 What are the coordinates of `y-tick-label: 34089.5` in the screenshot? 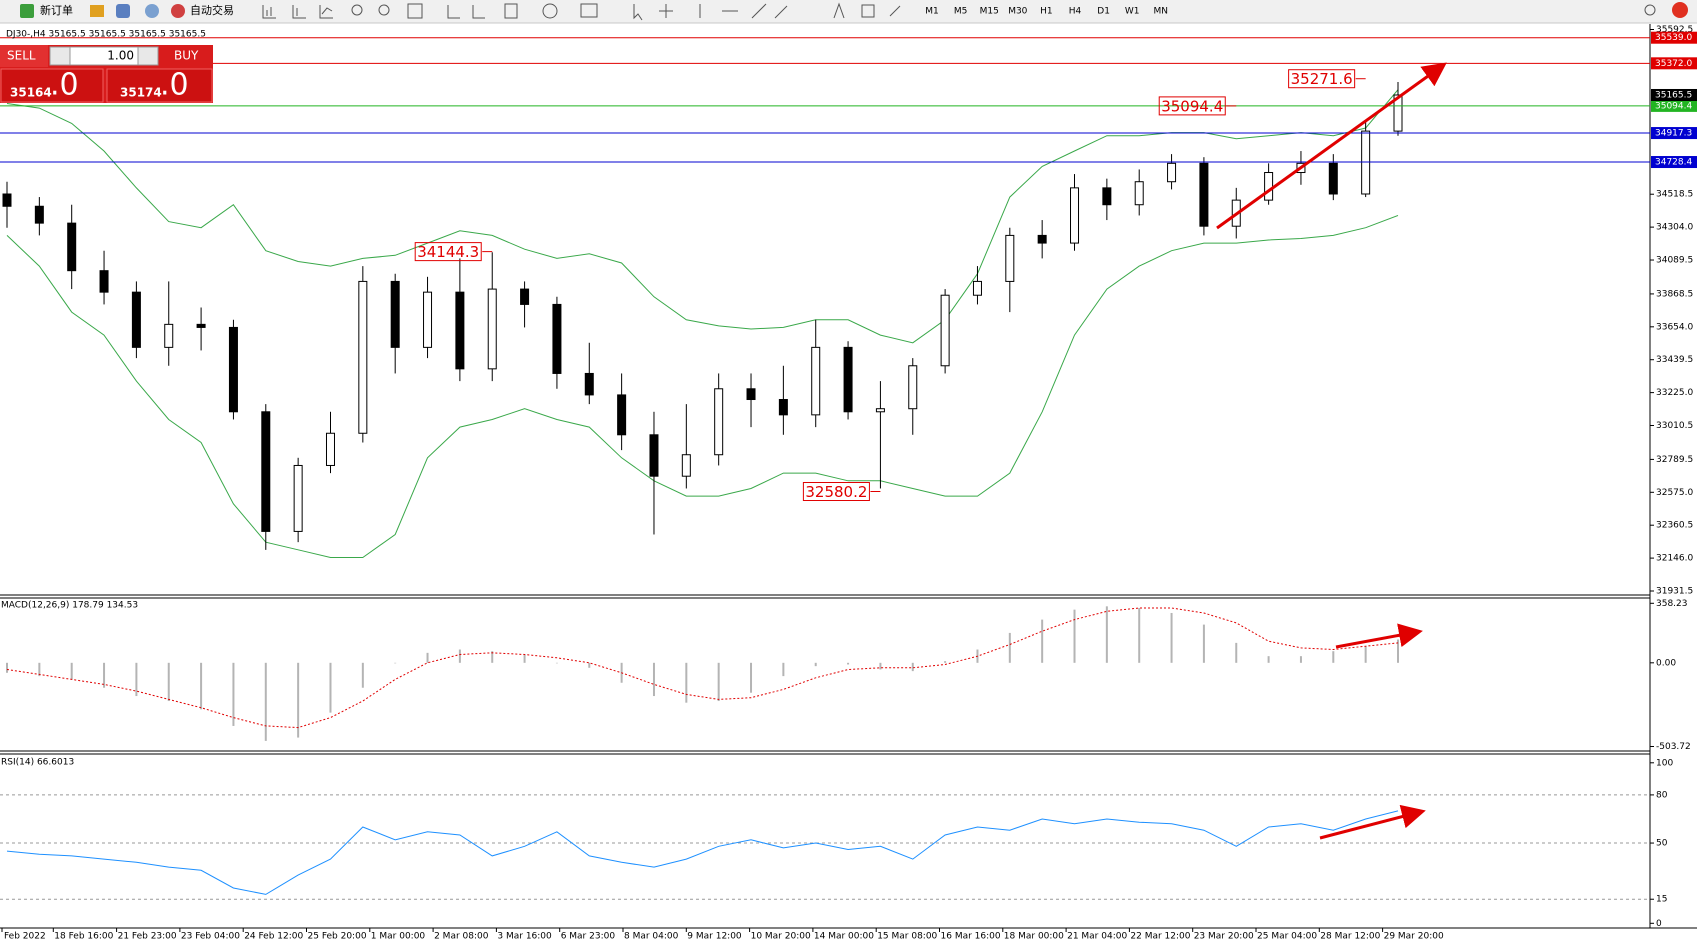 It's located at (1674, 261).